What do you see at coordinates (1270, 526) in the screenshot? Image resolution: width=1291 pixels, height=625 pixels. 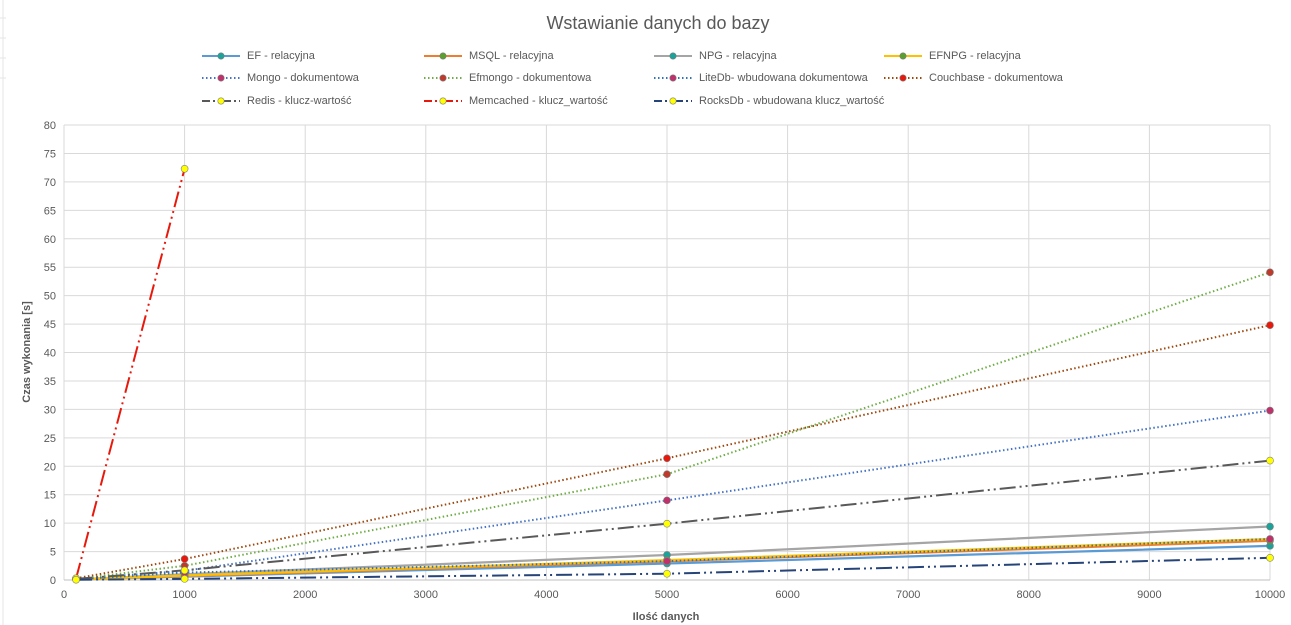 I see `data-point-npg-relacyjna` at bounding box center [1270, 526].